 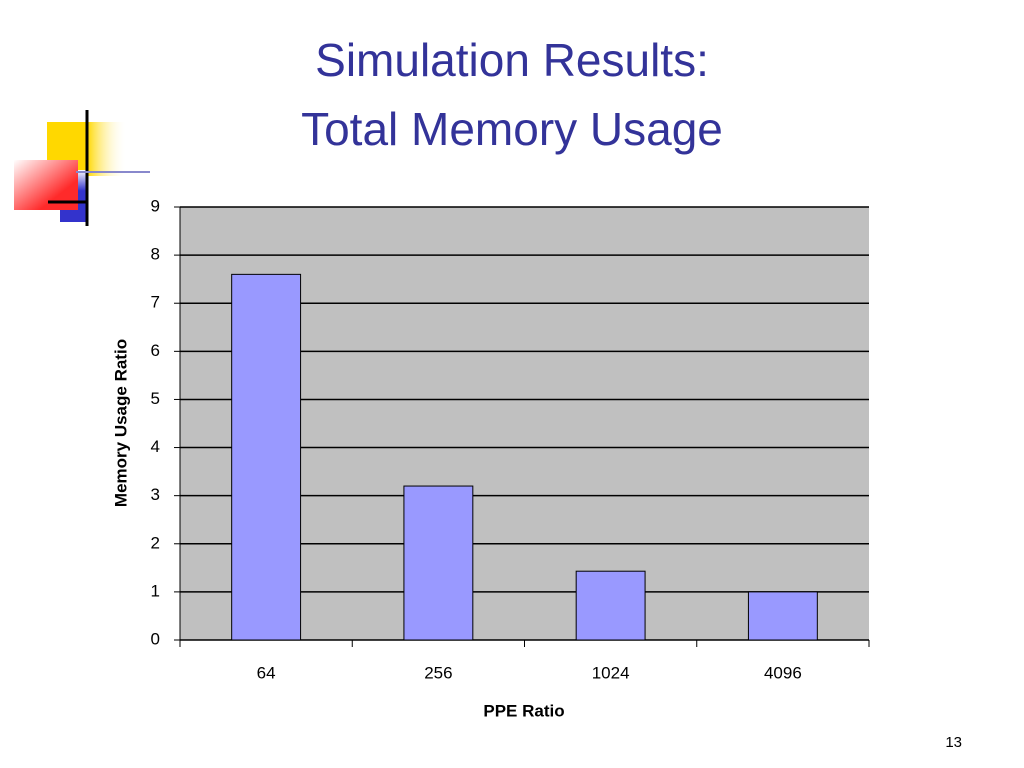 What do you see at coordinates (523, 710) in the screenshot?
I see `x-axis-title: PPE Ratio` at bounding box center [523, 710].